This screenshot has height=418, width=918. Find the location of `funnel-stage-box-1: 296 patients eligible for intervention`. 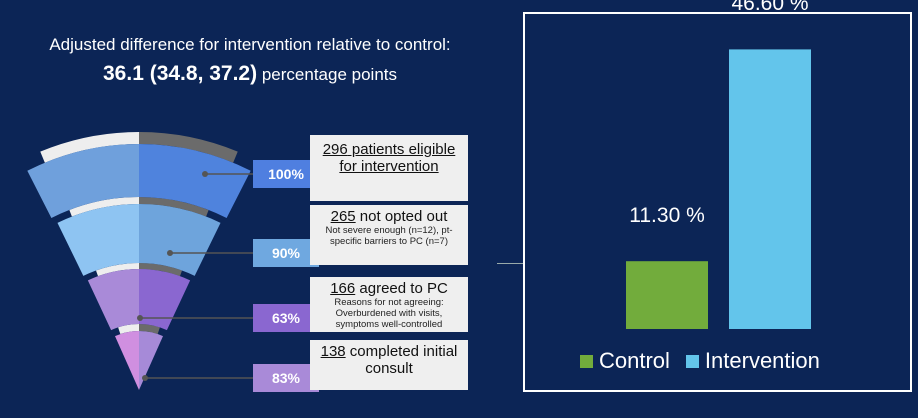

funnel-stage-box-1: 296 patients eligible for intervention is located at coordinates (389, 168).